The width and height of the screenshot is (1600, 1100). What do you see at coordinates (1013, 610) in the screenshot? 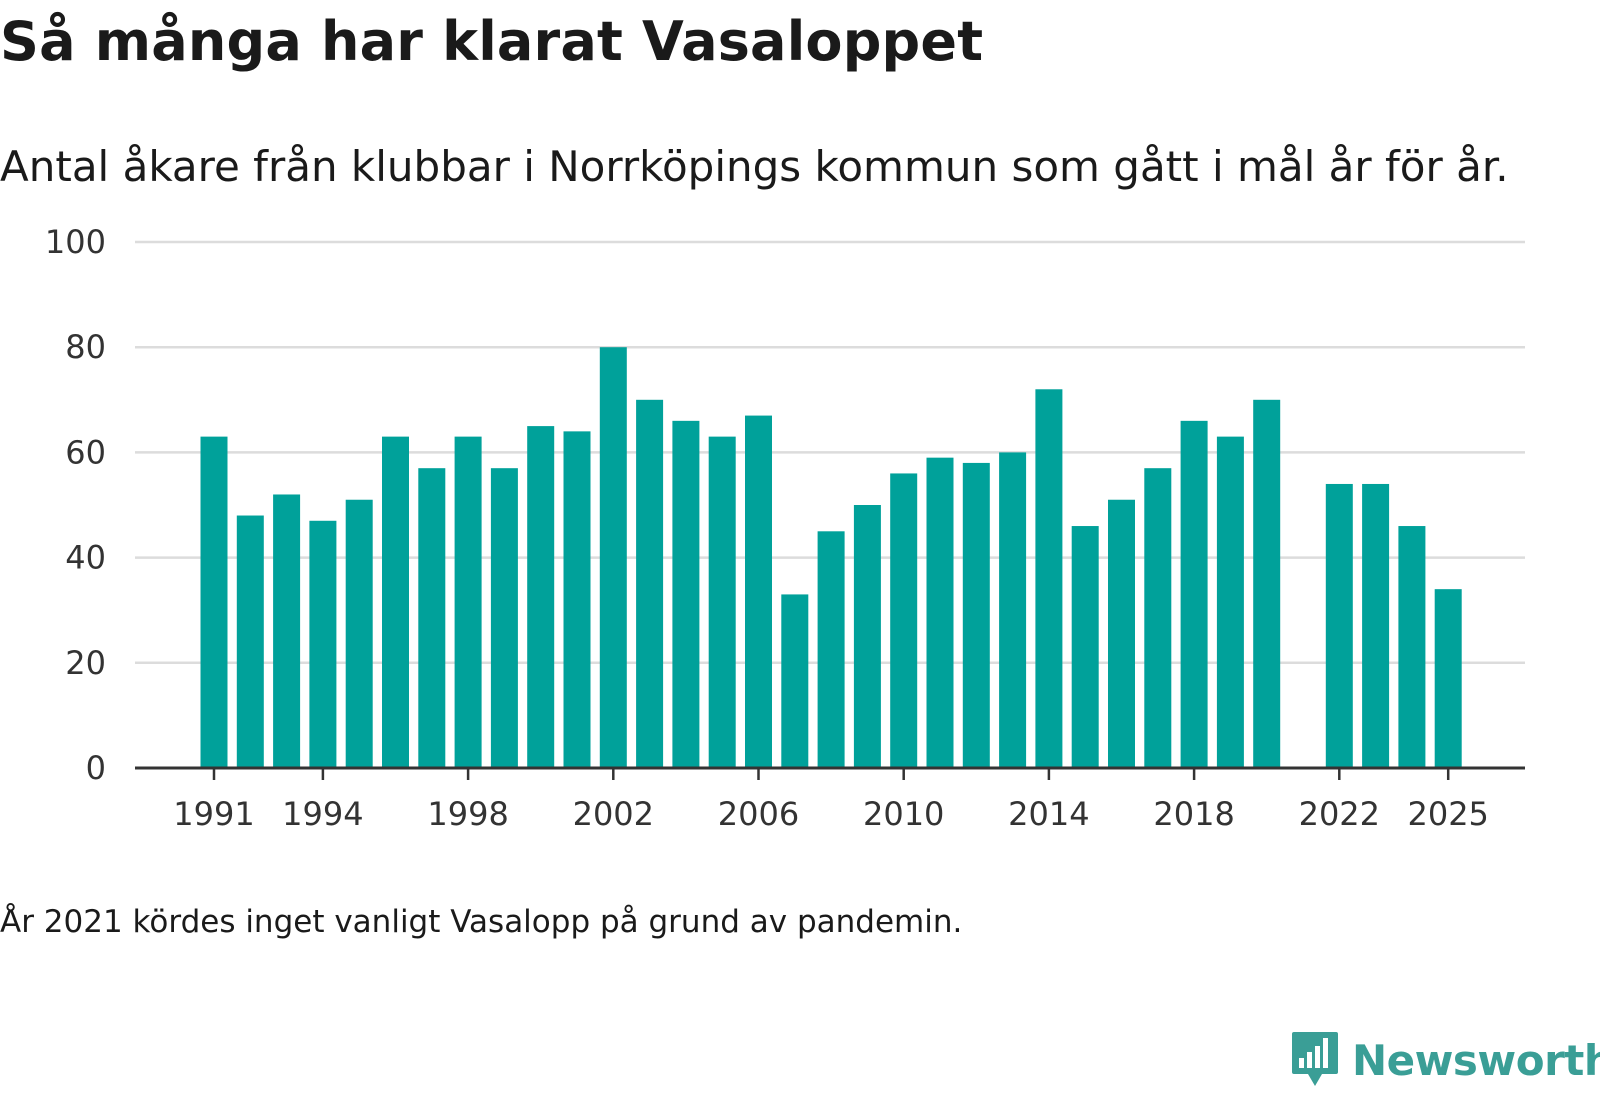
I see `bar-2013` at bounding box center [1013, 610].